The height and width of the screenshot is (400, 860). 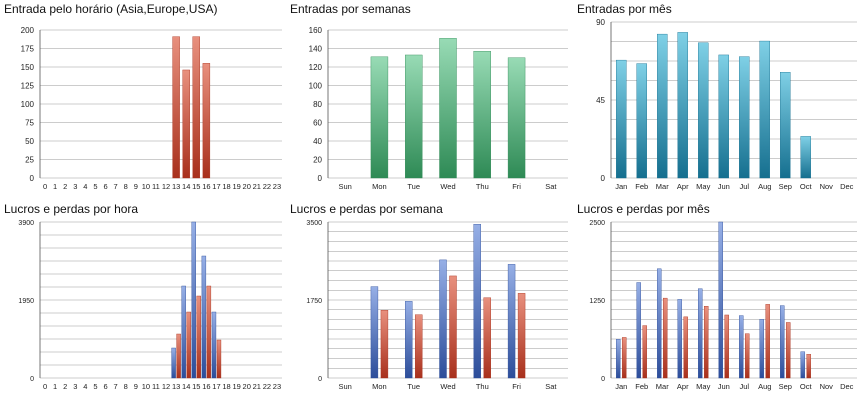 I want to click on x-tick-label: Feb, so click(x=641, y=386).